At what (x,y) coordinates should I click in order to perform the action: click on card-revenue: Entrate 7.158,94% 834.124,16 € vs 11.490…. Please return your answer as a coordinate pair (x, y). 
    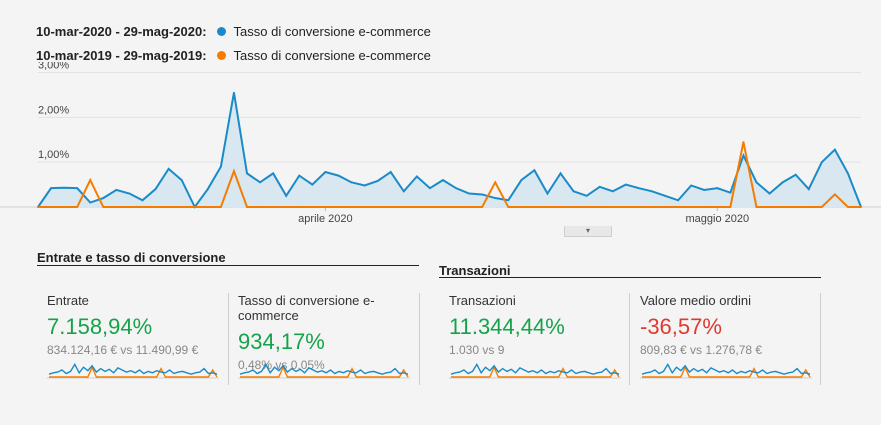
    Looking at the image, I should click on (137, 339).